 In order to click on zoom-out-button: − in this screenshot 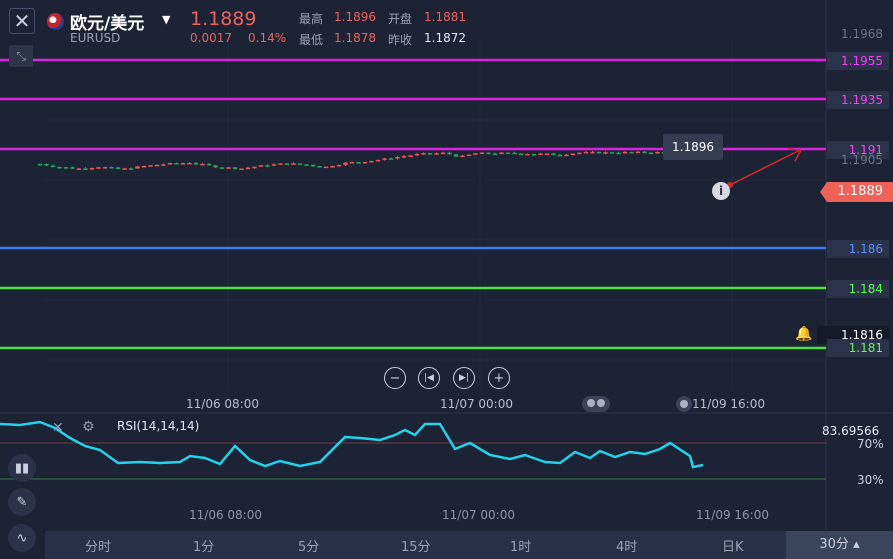, I will do `click(395, 378)`.